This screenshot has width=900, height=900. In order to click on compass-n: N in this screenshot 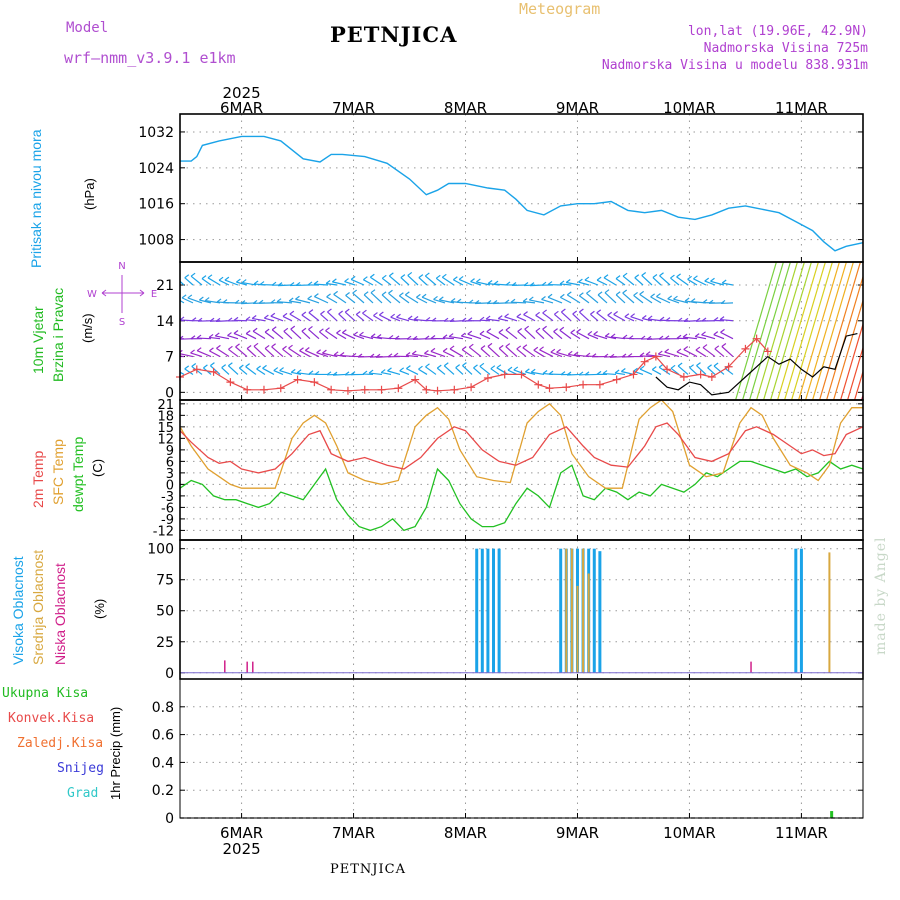, I will do `click(121, 266)`.